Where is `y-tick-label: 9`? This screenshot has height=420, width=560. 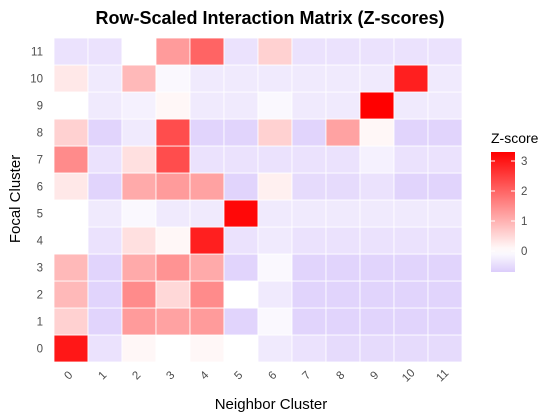
y-tick-label: 9 is located at coordinates (40, 107).